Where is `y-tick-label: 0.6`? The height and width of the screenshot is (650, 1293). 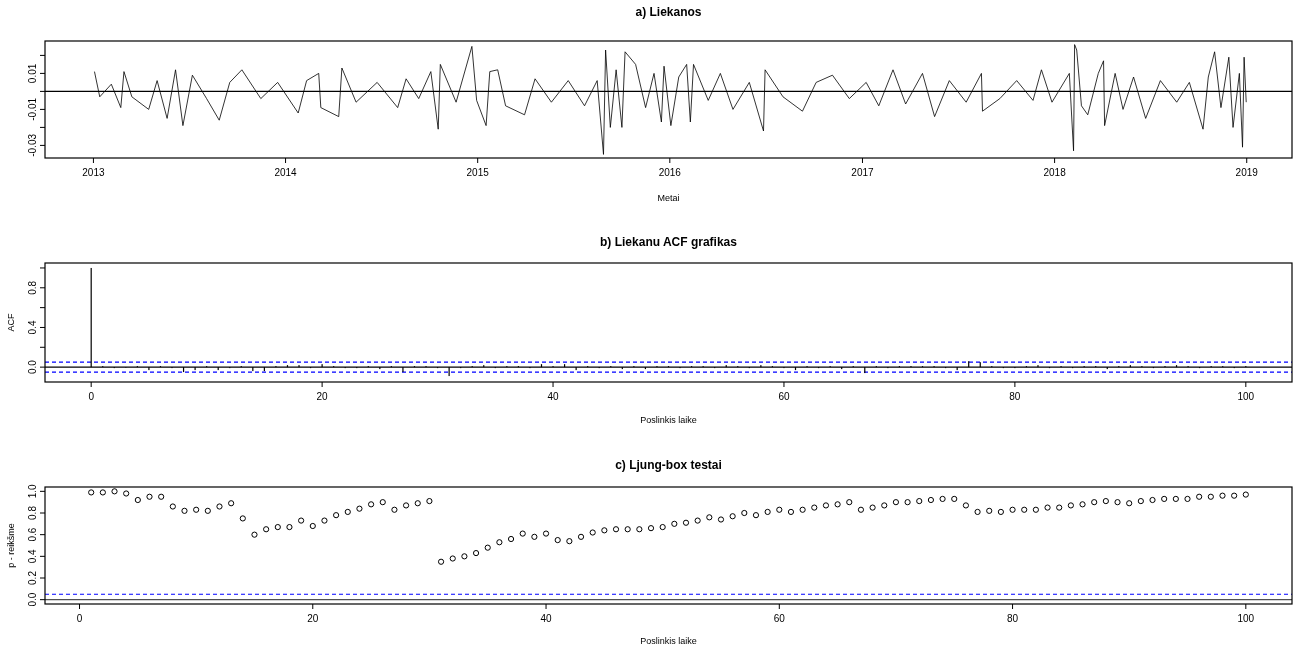 y-tick-label: 0.6 is located at coordinates (32, 534).